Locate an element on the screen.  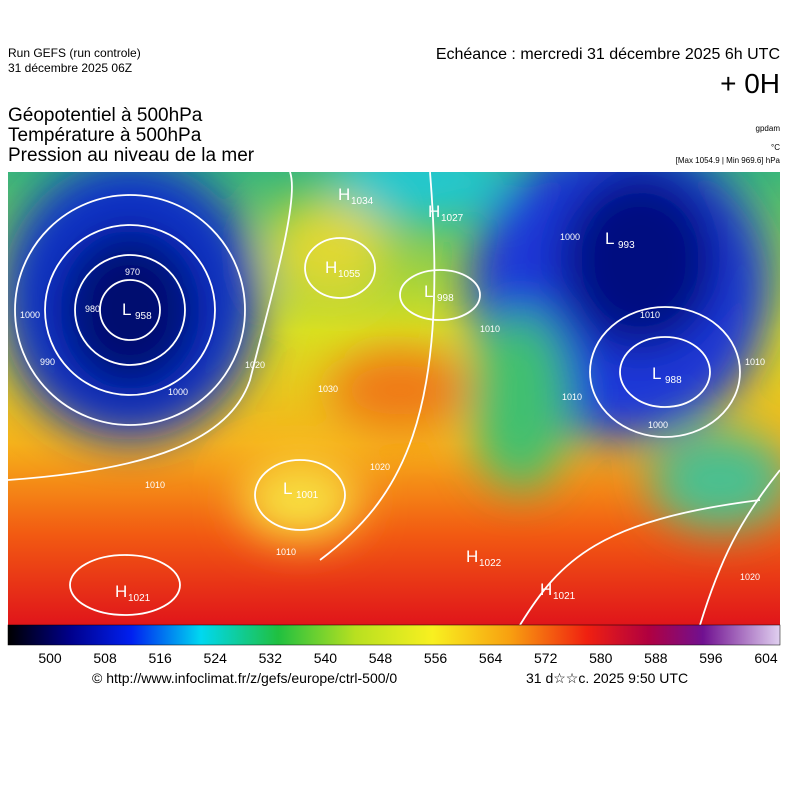
center-value: 993 is located at coordinates (626, 245).